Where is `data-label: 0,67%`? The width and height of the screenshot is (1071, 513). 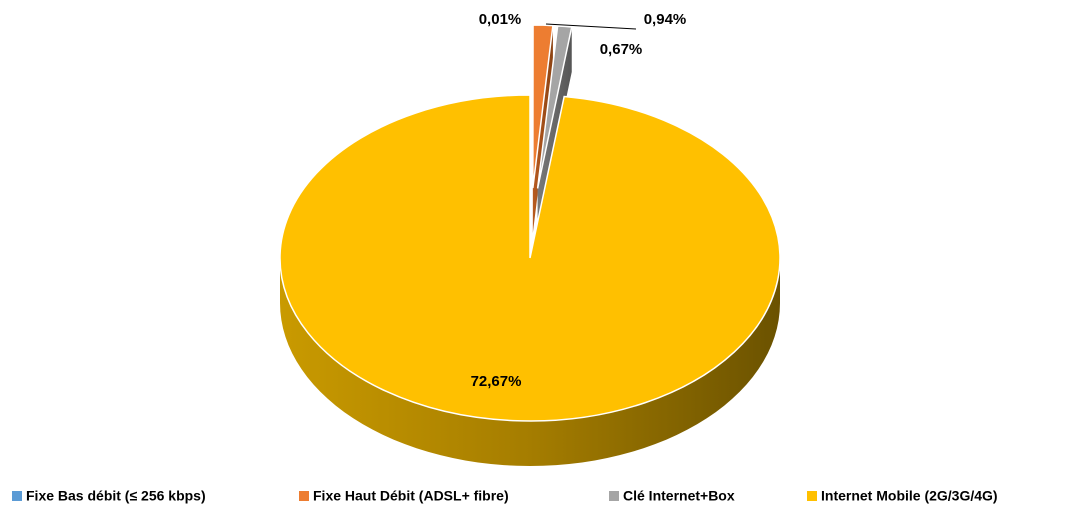 data-label: 0,67% is located at coordinates (621, 49).